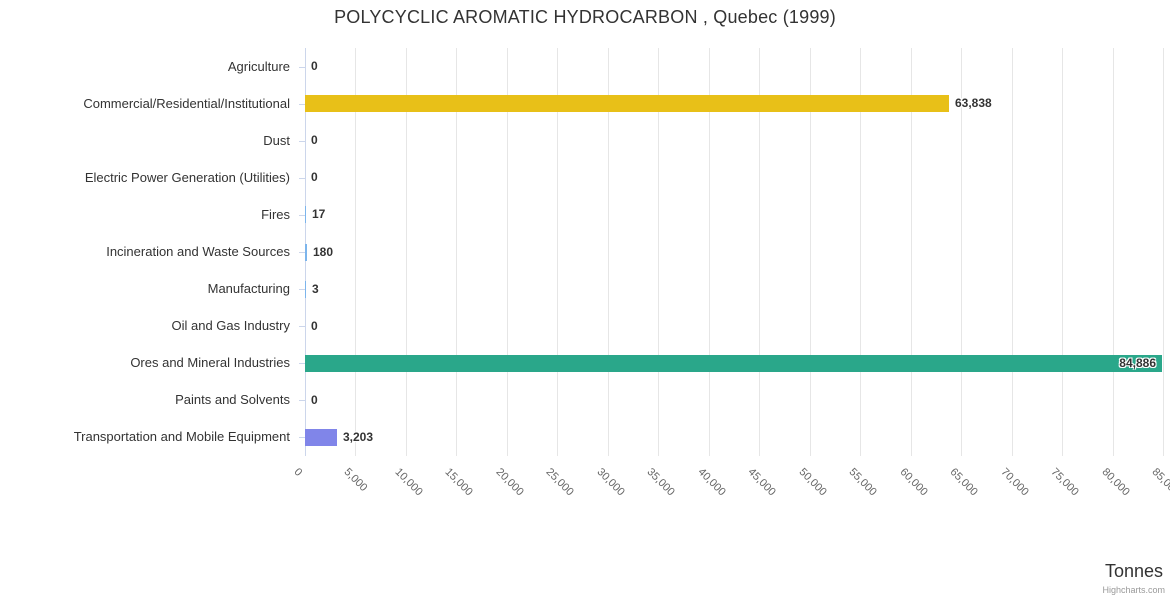 This screenshot has width=1170, height=600. What do you see at coordinates (355, 480) in the screenshot?
I see `x-tick-label: 5,000` at bounding box center [355, 480].